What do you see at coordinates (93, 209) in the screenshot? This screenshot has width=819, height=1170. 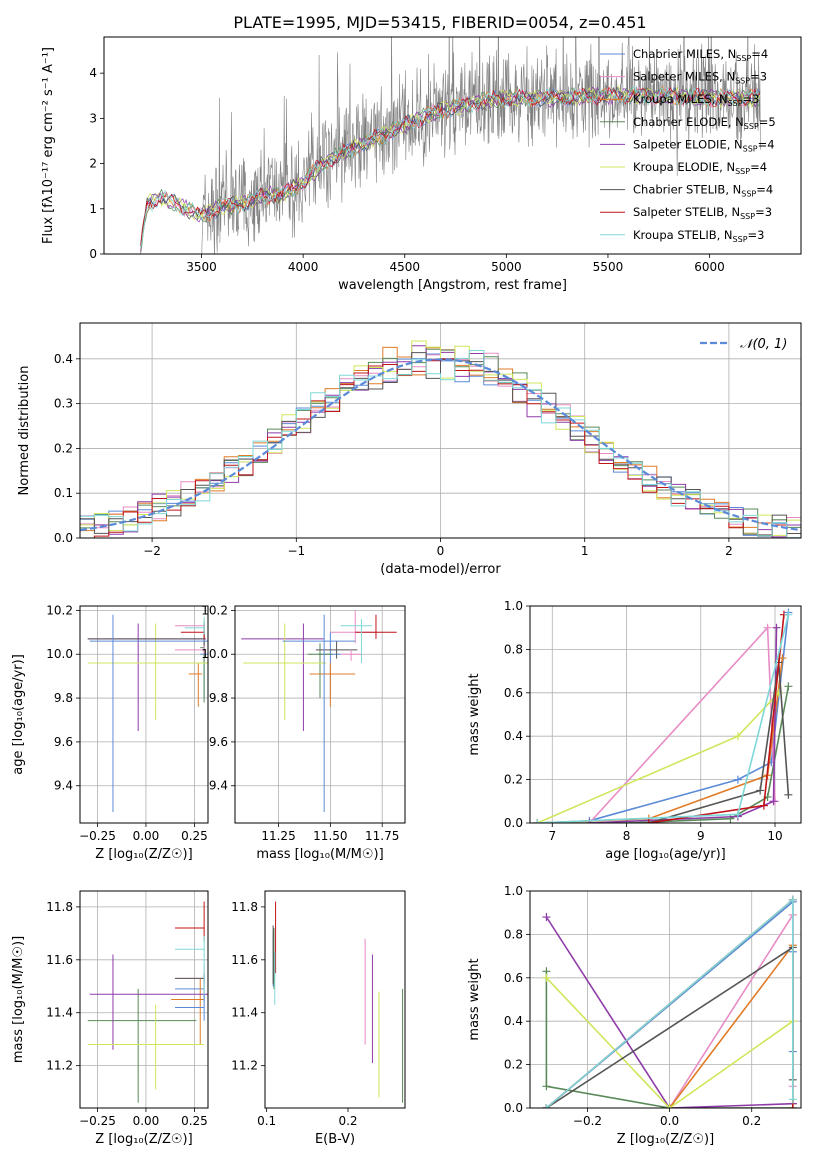 I see `y-tick-label: 1` at bounding box center [93, 209].